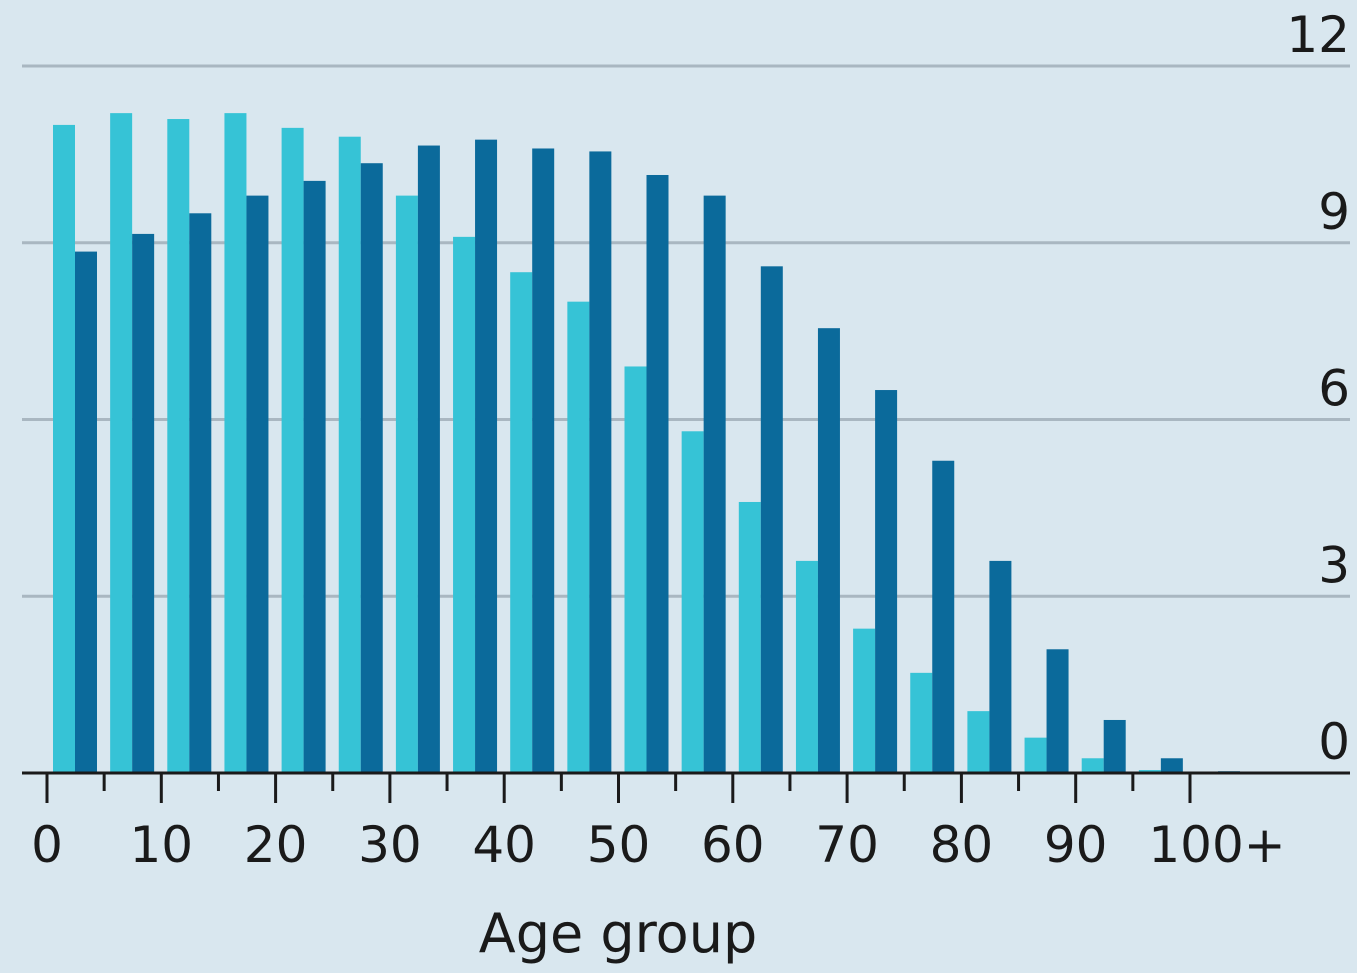 This screenshot has width=1357, height=973. What do you see at coordinates (1334, 389) in the screenshot?
I see `y-tick-label: 6` at bounding box center [1334, 389].